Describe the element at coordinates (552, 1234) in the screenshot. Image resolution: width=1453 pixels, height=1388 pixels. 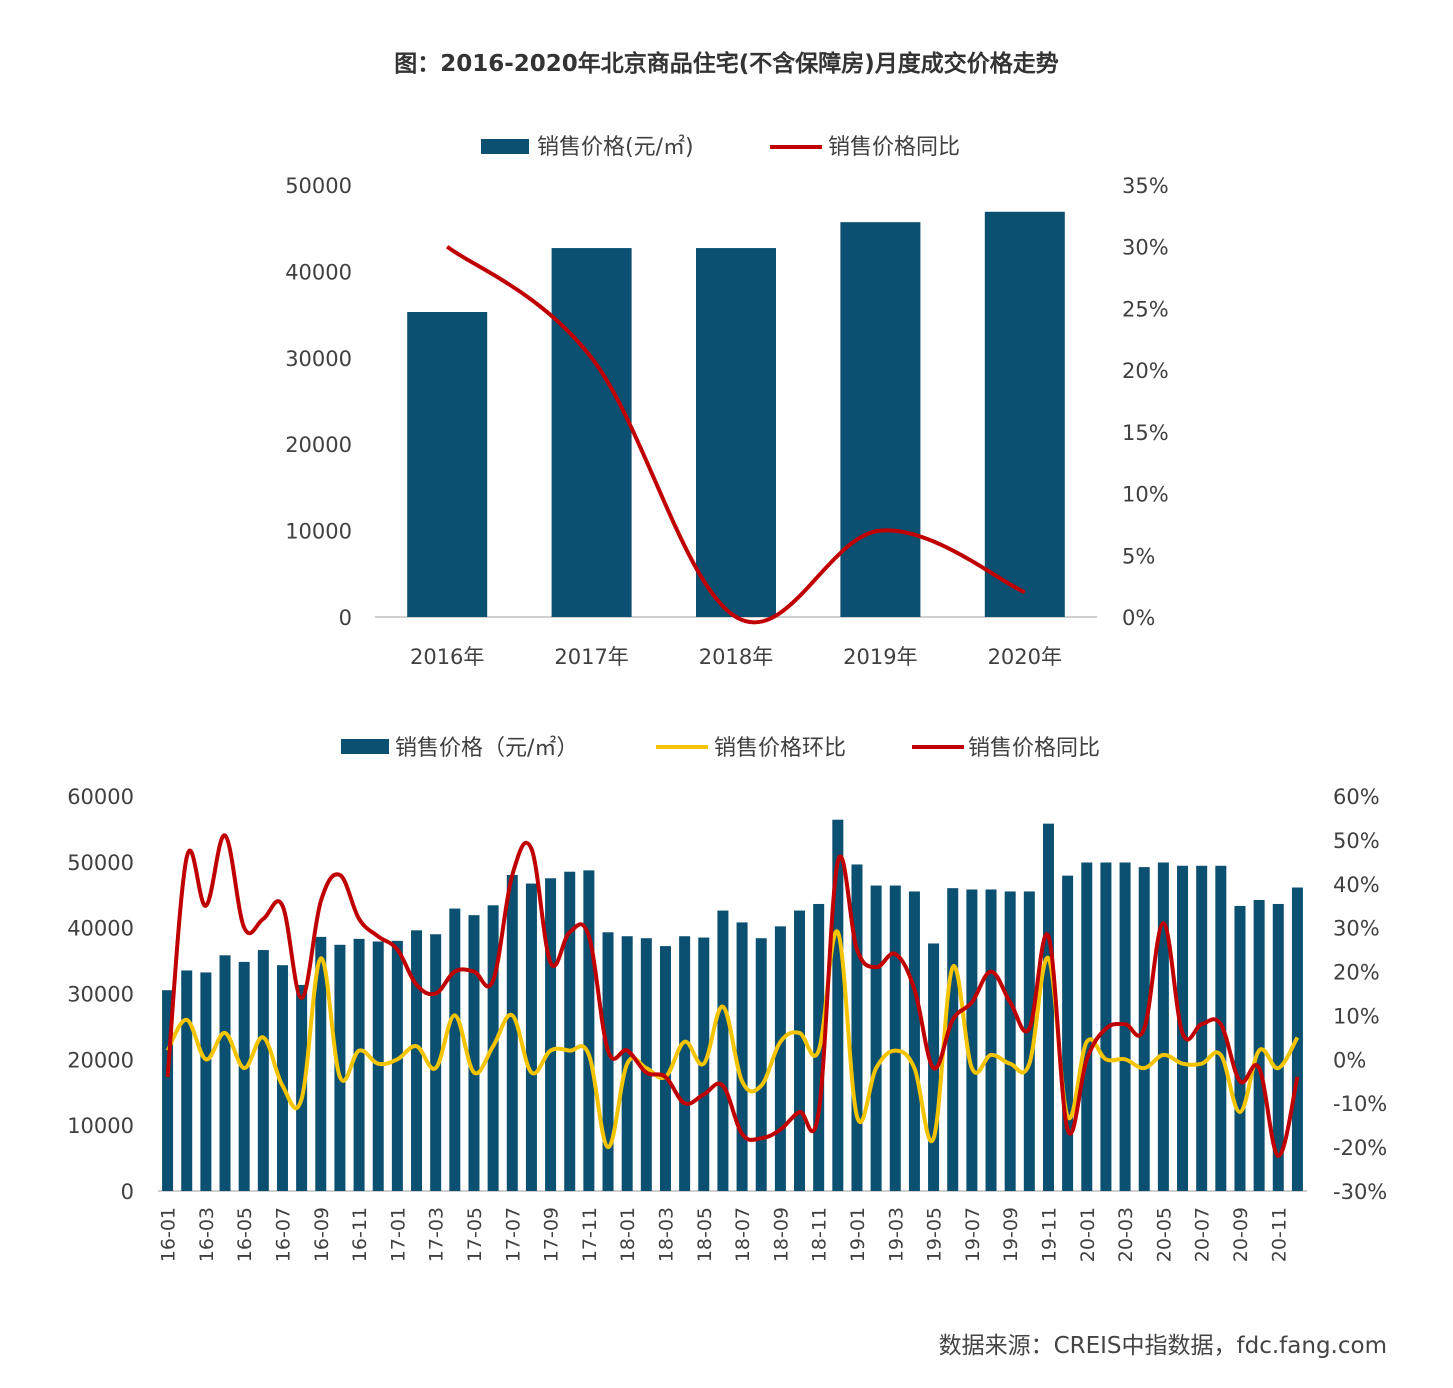
I see `x-axis-tick: 17-09` at that location.